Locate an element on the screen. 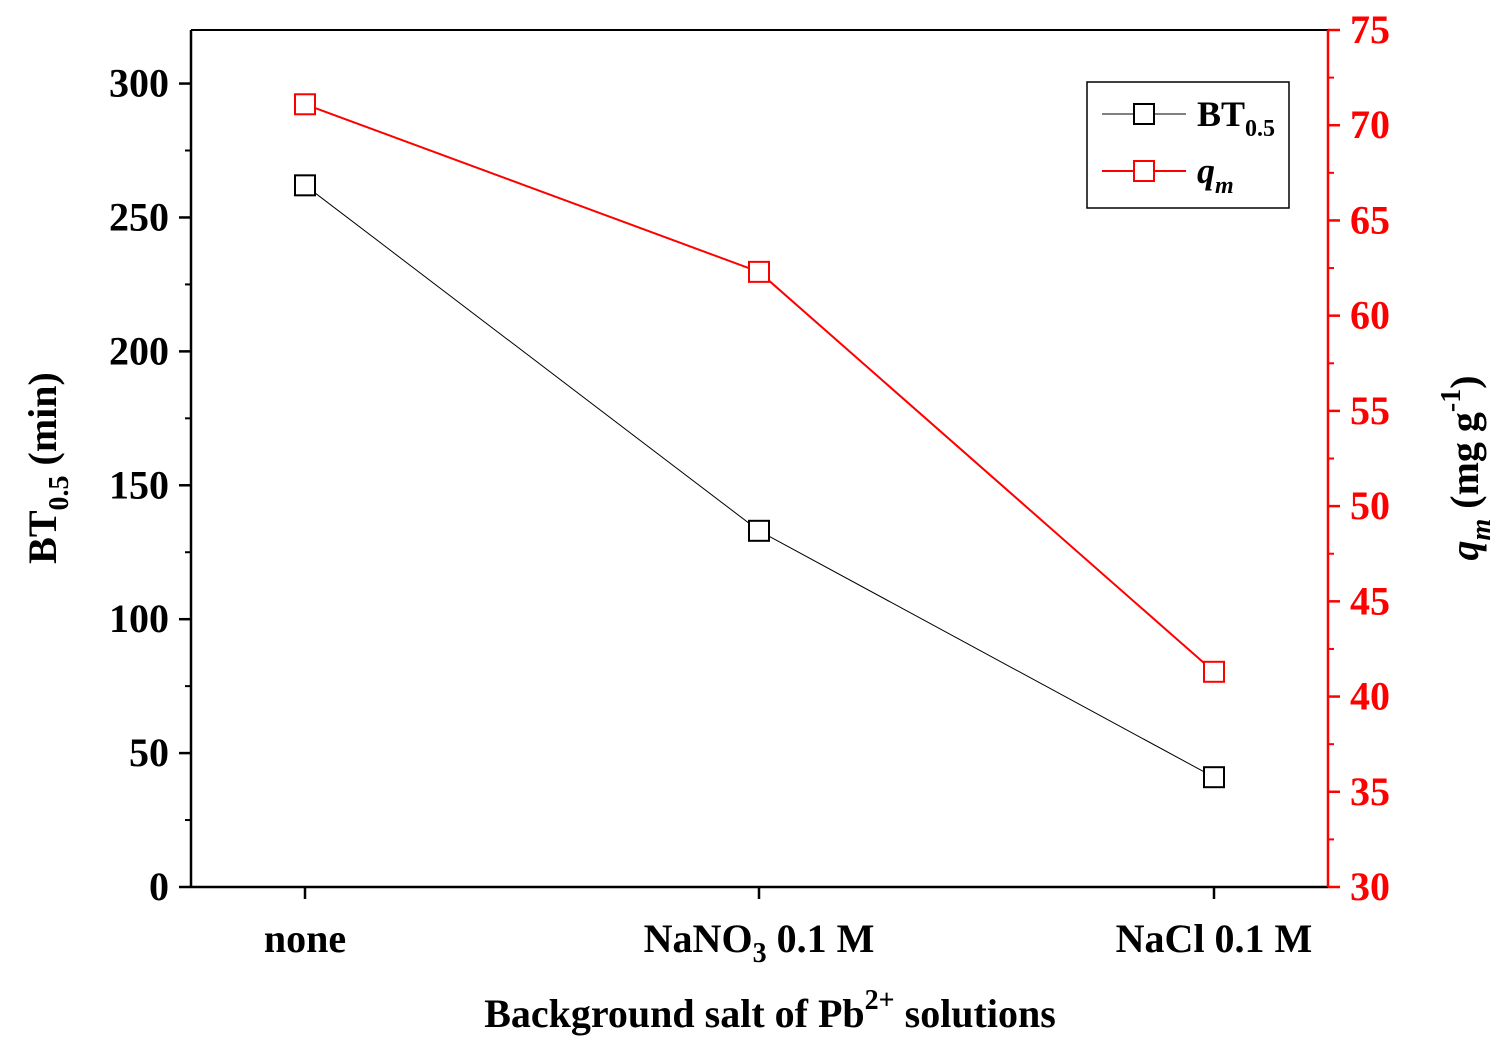  legend-label-1: BT0.5 is located at coordinates (1236, 118).